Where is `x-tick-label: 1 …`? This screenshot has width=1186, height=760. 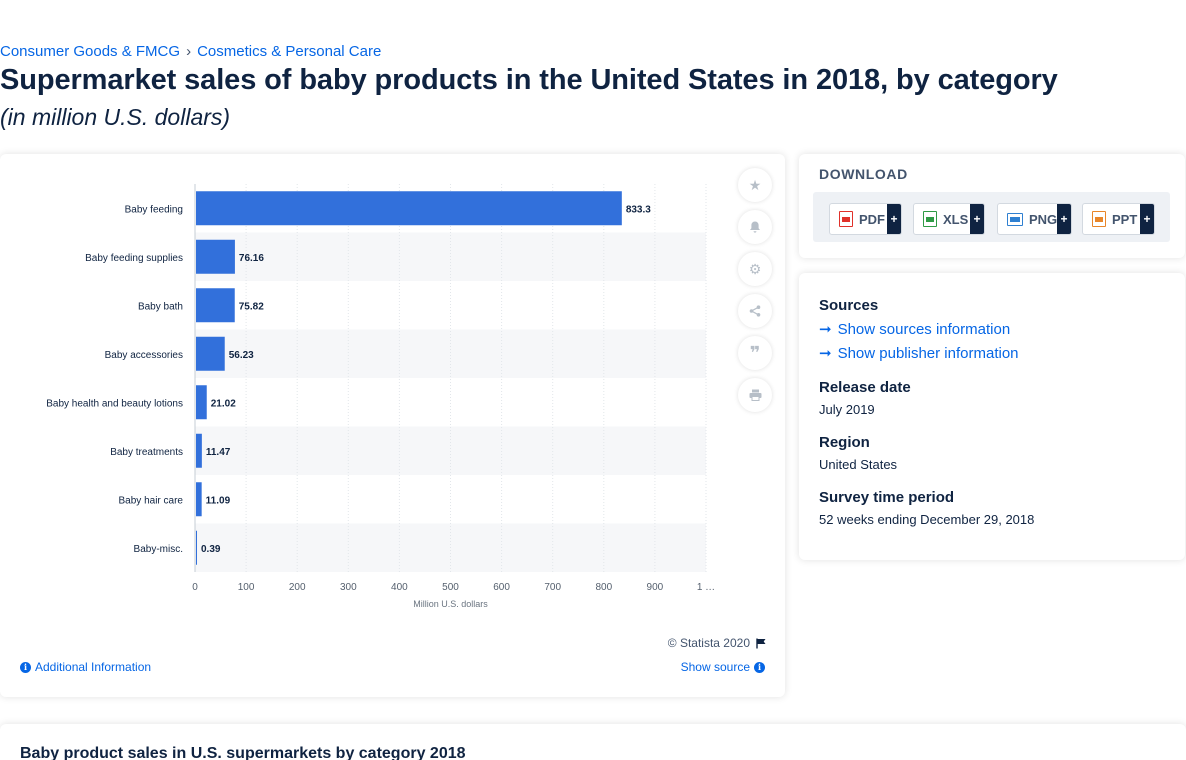
x-tick-label: 1 … is located at coordinates (706, 587).